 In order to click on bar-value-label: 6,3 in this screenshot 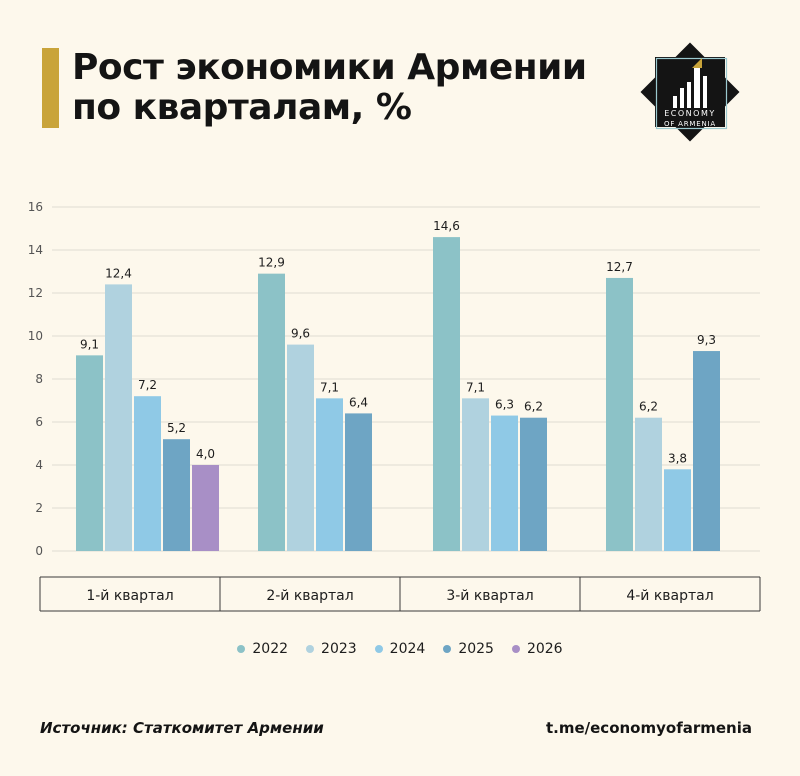, I will do `click(504, 405)`.